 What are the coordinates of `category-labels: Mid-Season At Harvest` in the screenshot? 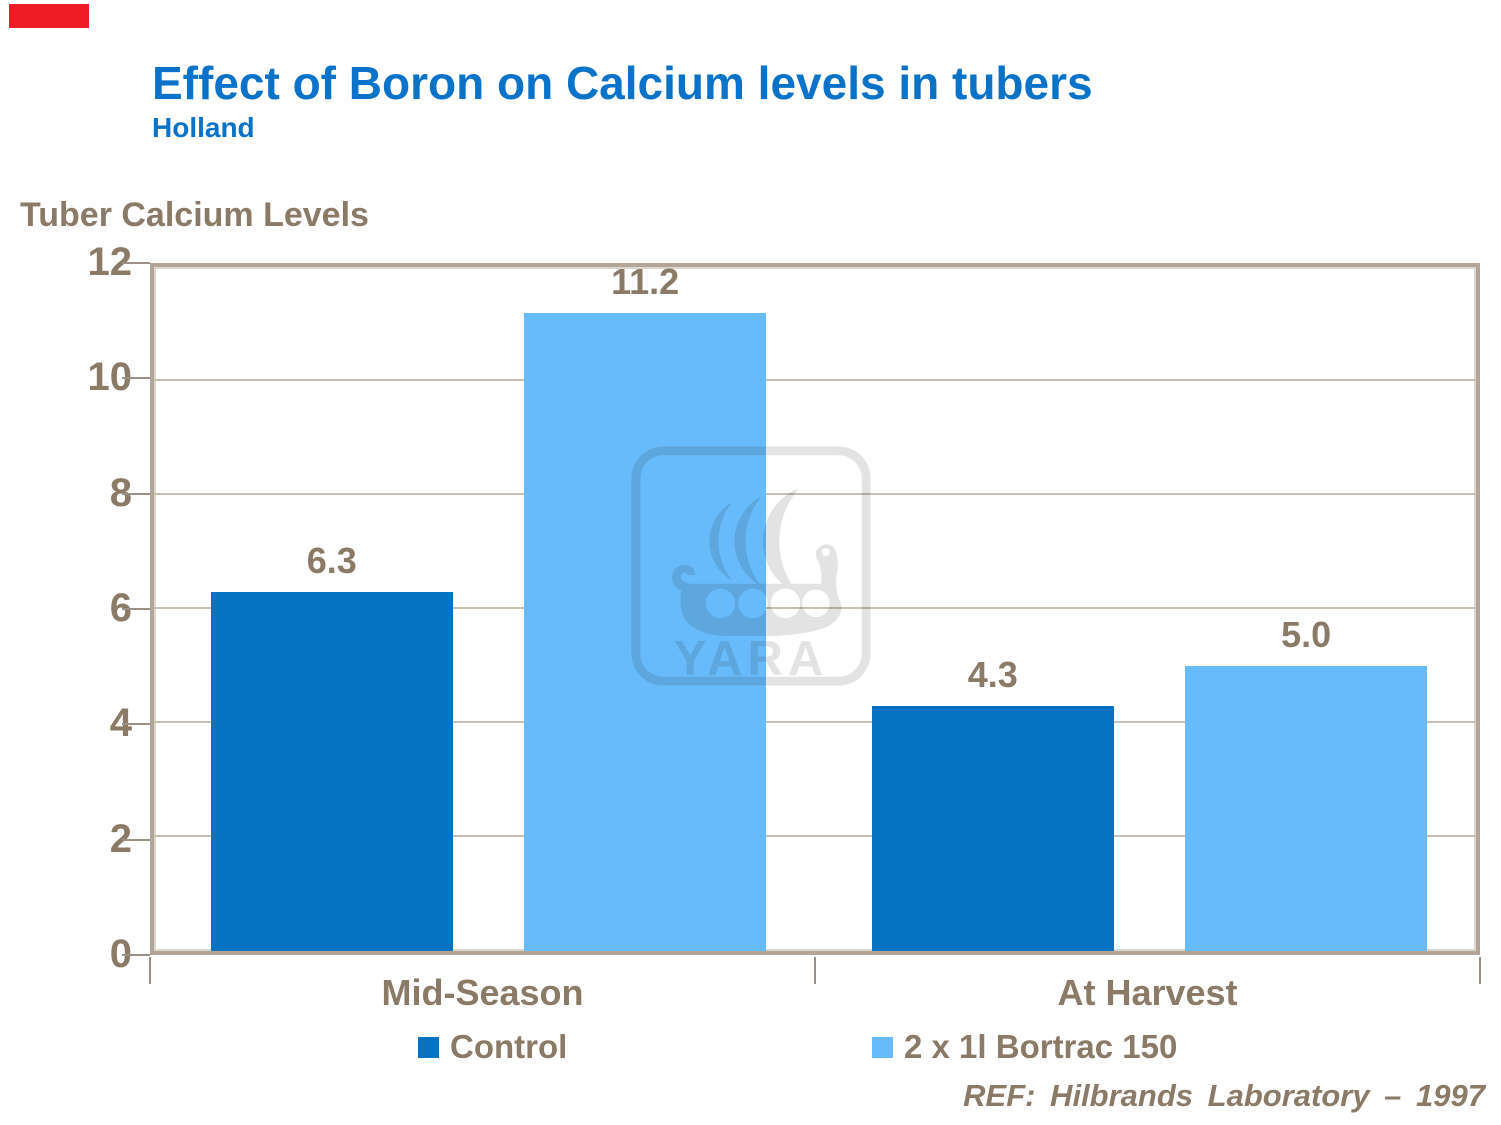 It's located at (815, 994).